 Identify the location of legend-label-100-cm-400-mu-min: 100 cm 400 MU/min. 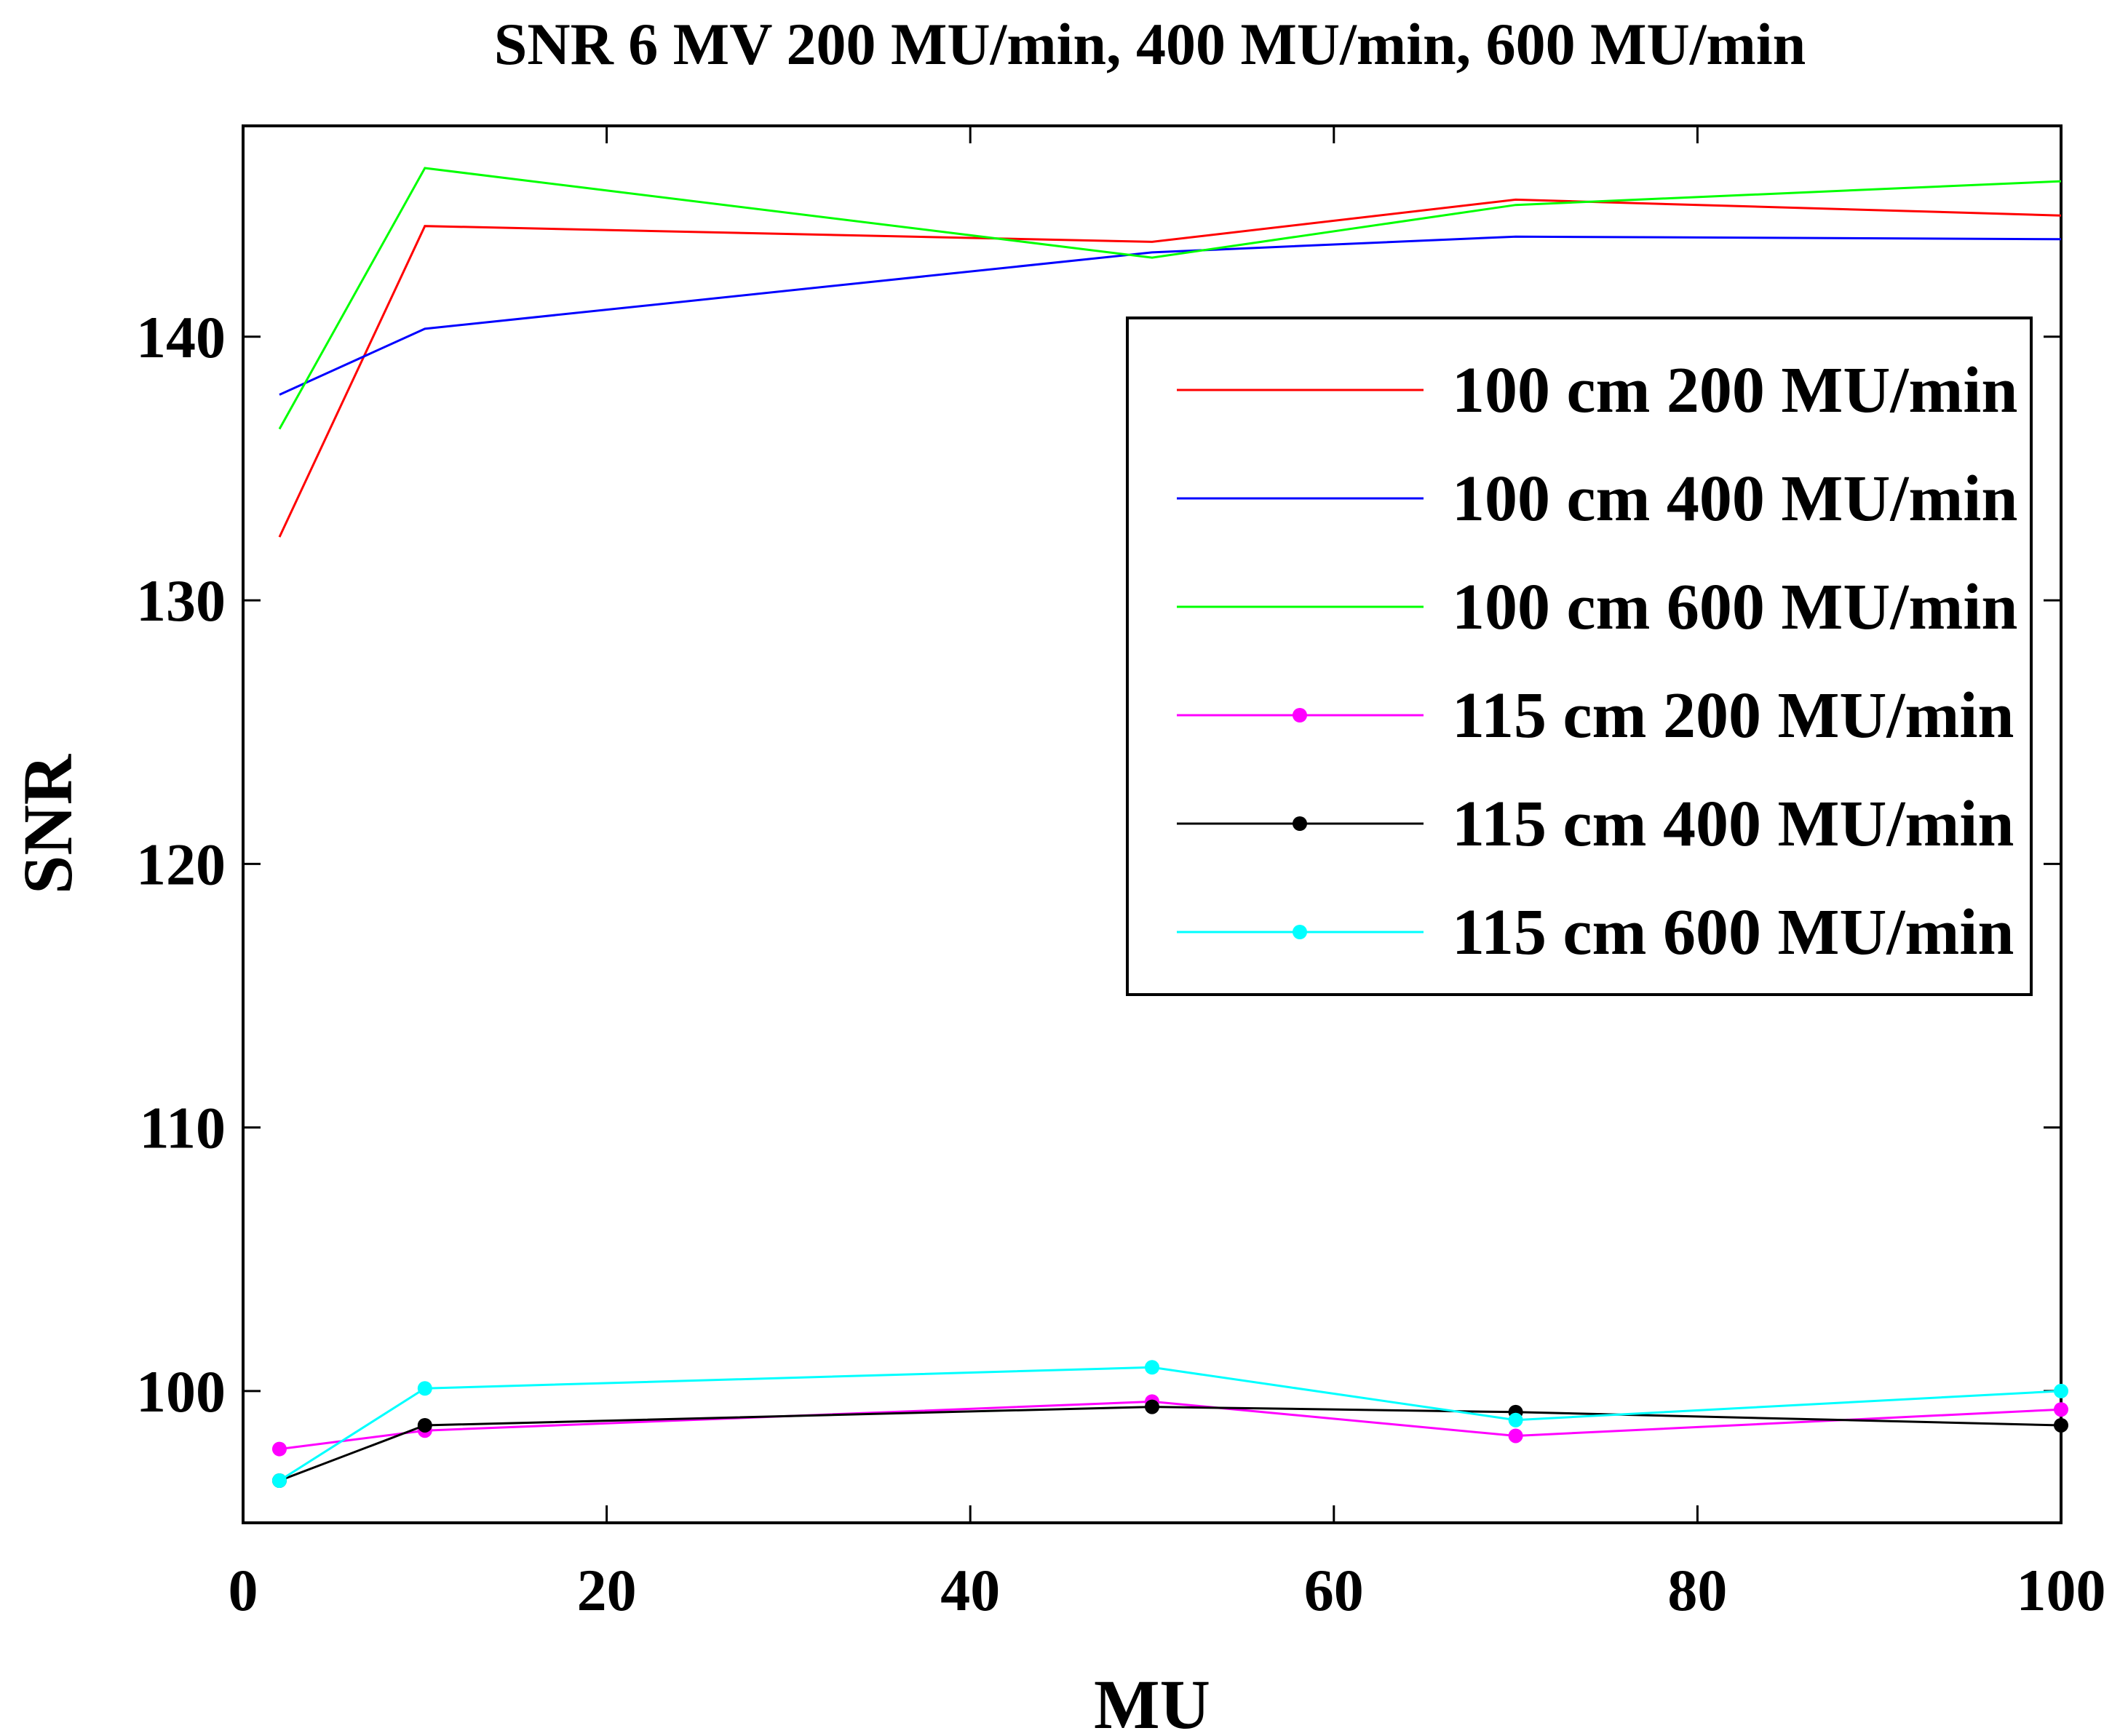
(1734, 499).